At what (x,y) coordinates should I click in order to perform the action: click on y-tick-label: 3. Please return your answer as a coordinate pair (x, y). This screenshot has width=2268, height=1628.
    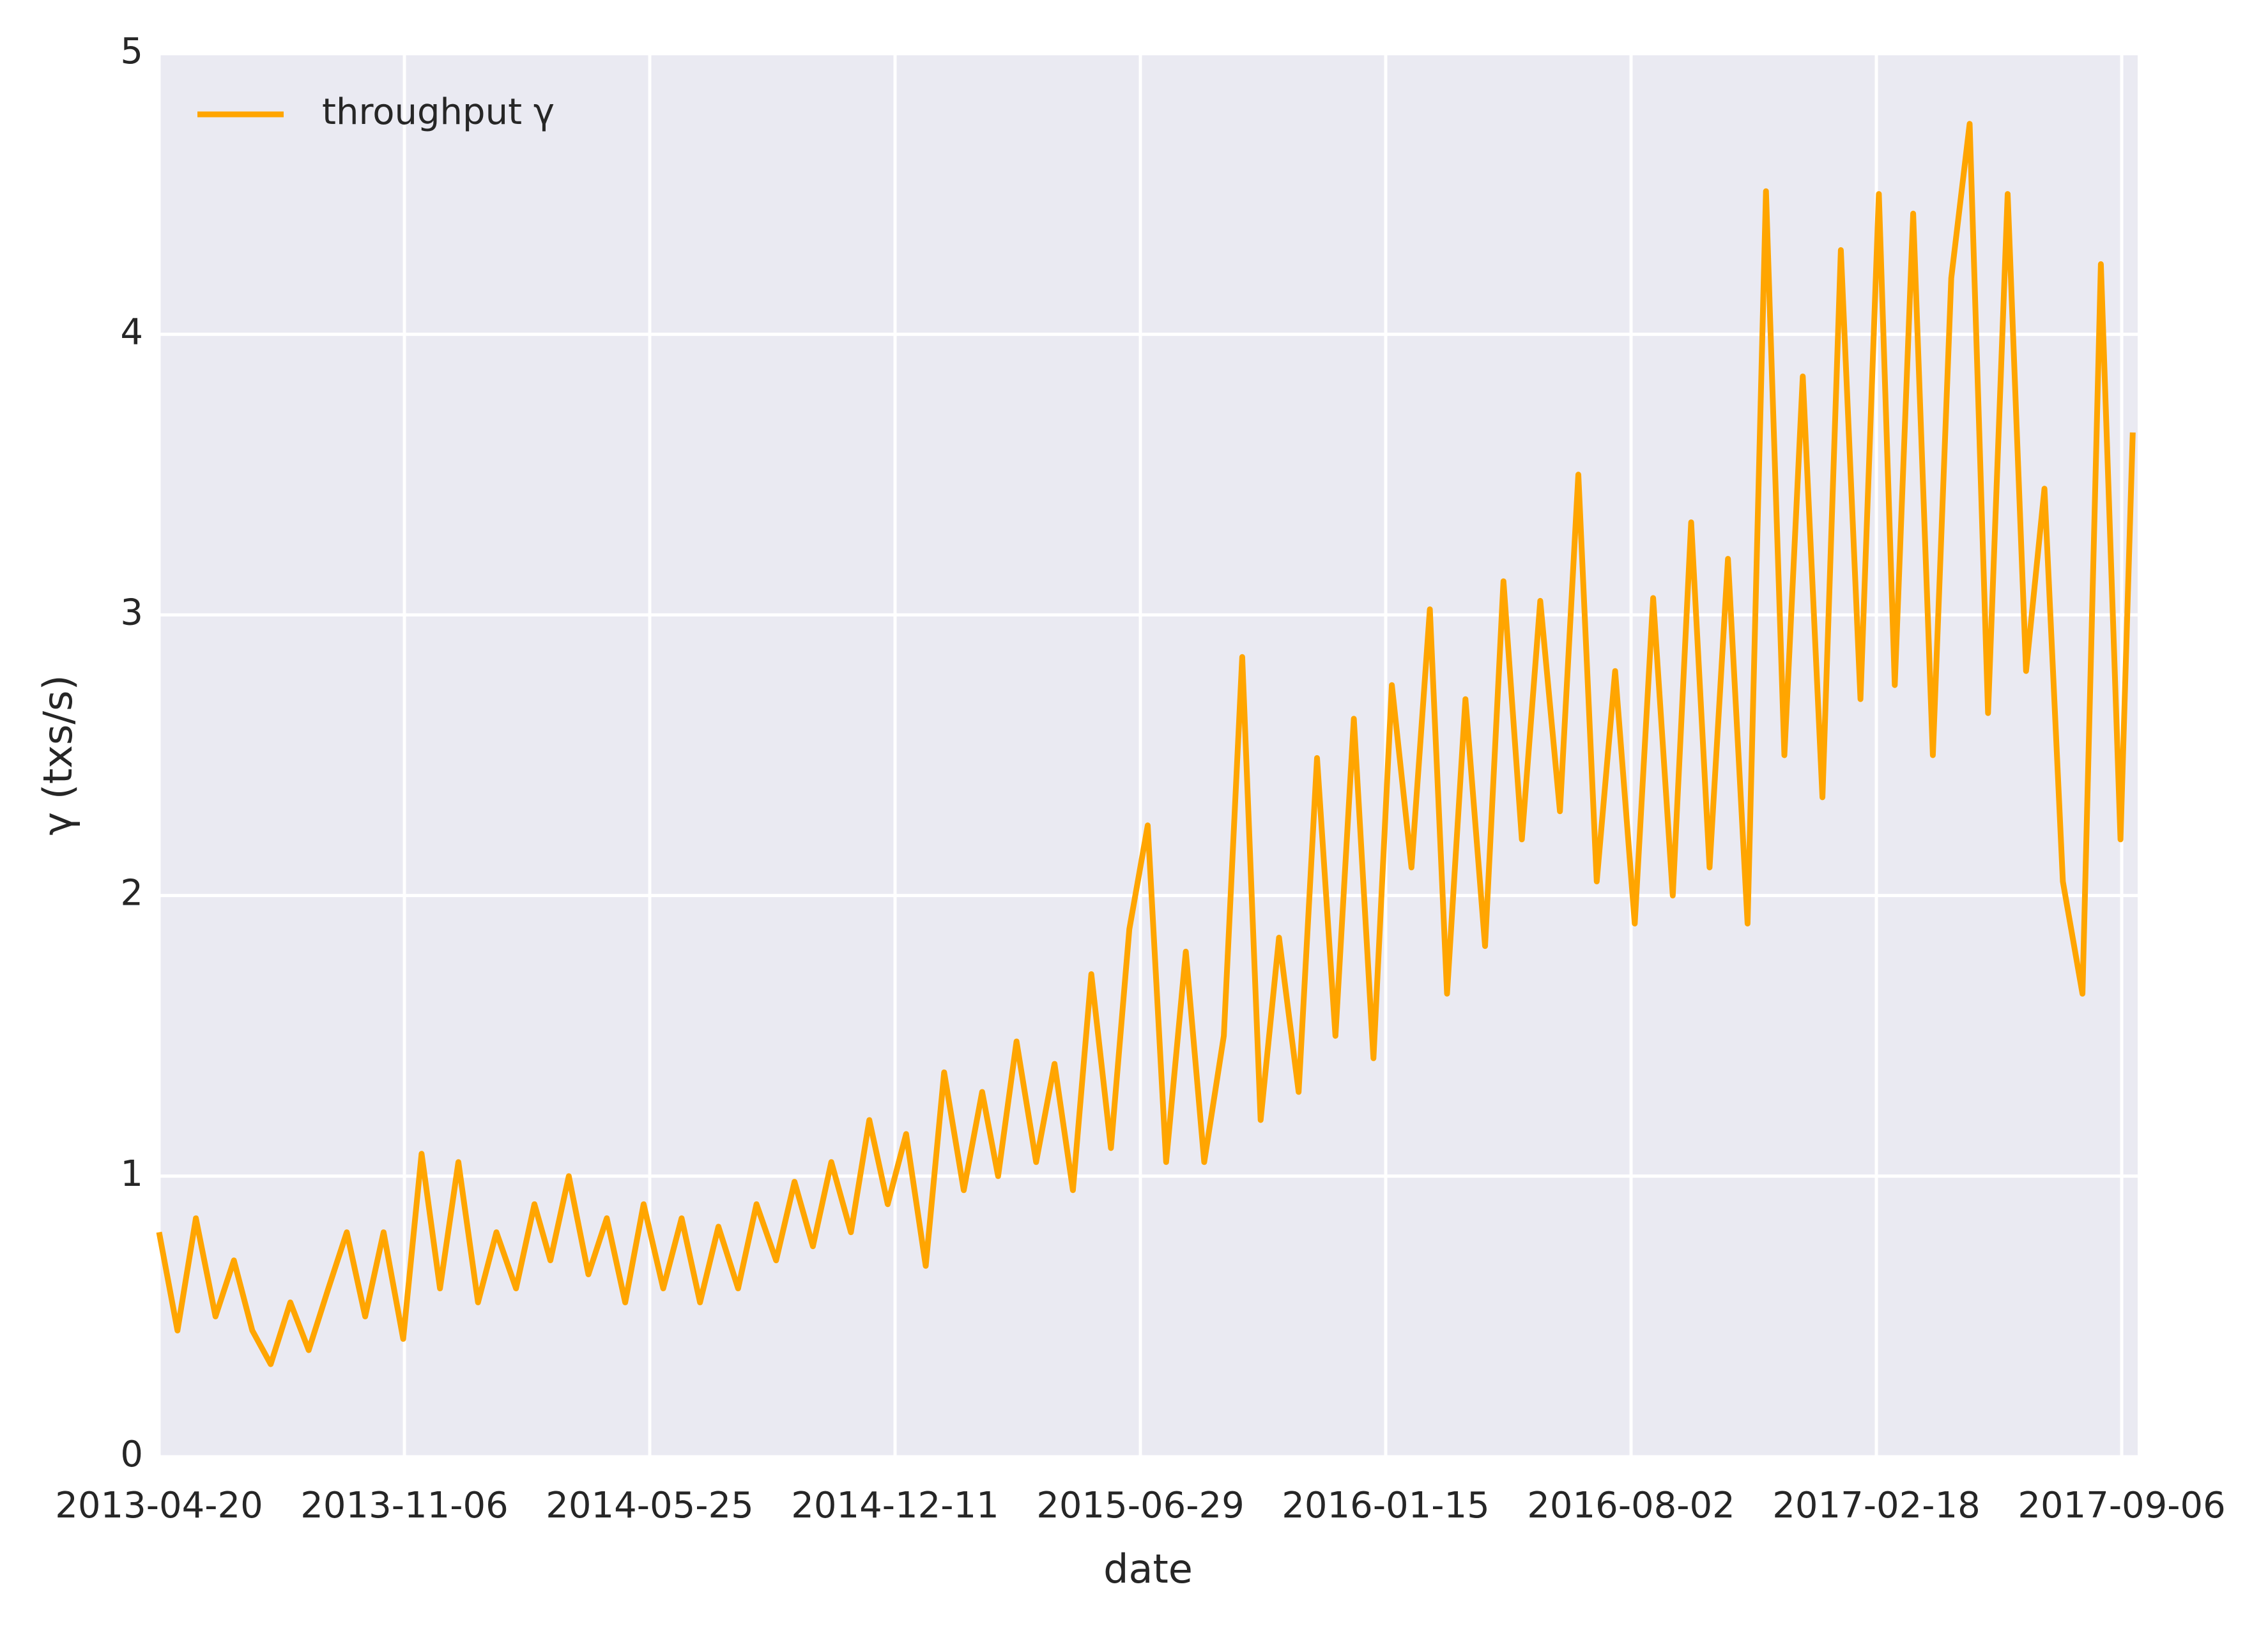
    Looking at the image, I should click on (131, 613).